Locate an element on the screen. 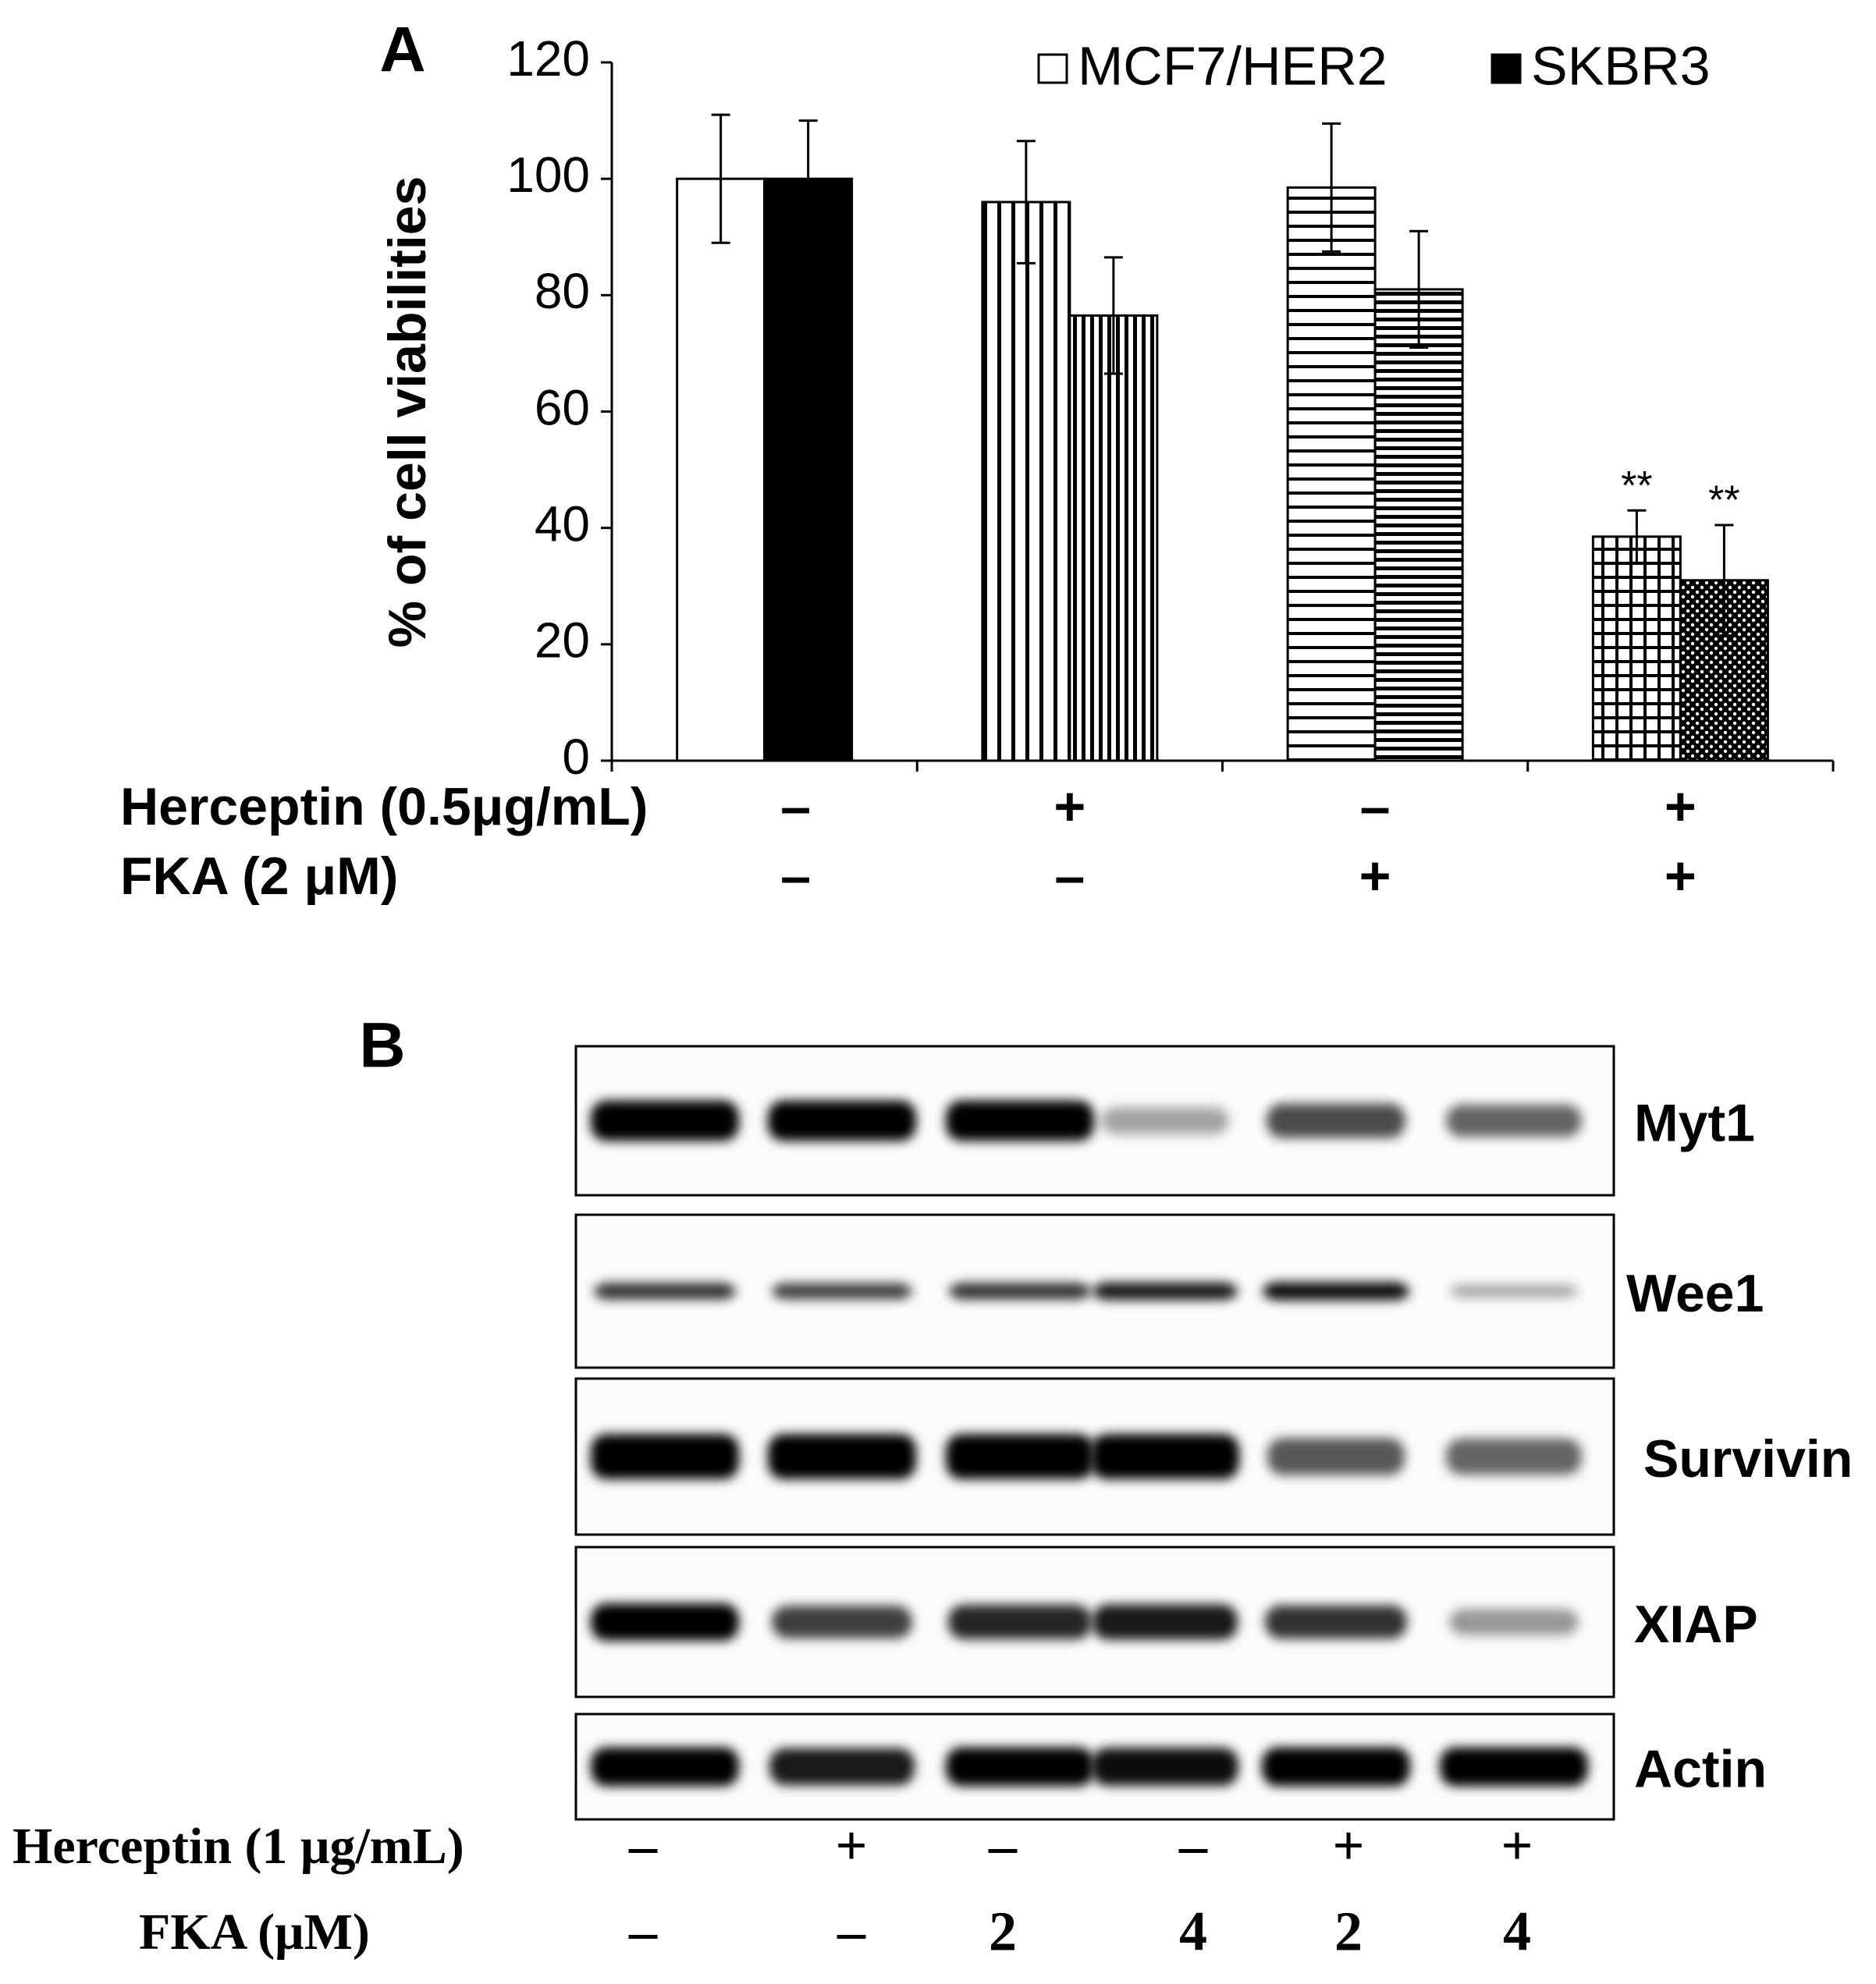  y-tick-label: 80 is located at coordinates (562, 291).